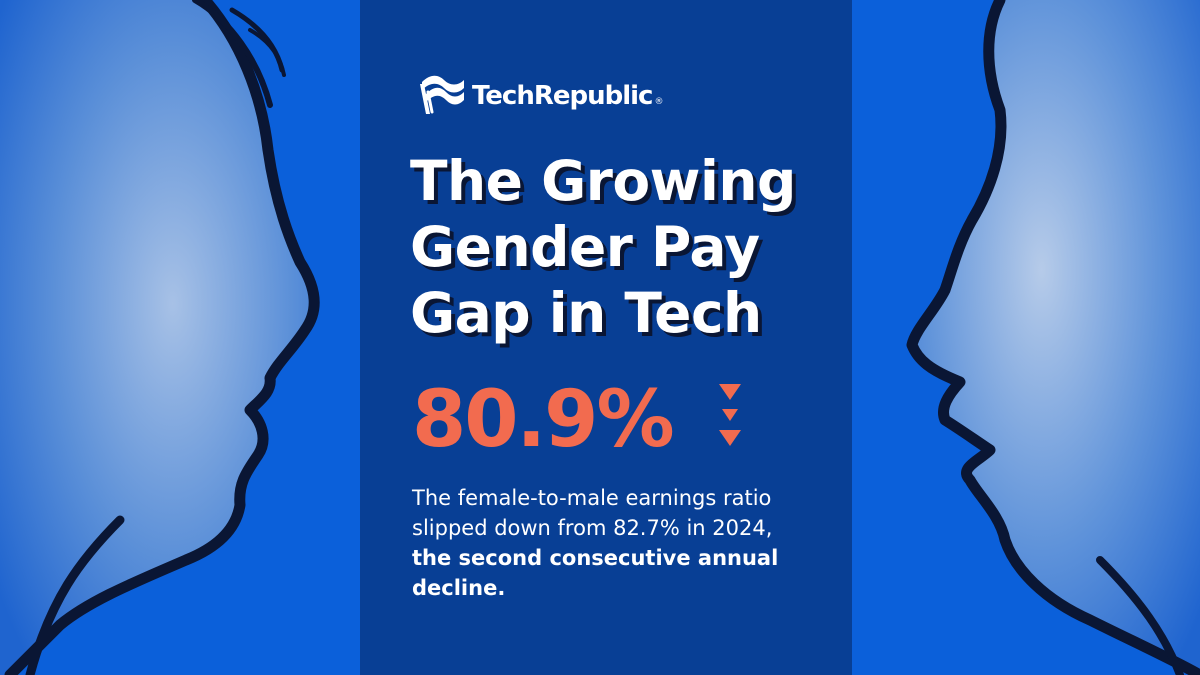 The image size is (1200, 675). I want to click on page-title: The Growing Gender Pay Gap in Tech, so click(620, 247).